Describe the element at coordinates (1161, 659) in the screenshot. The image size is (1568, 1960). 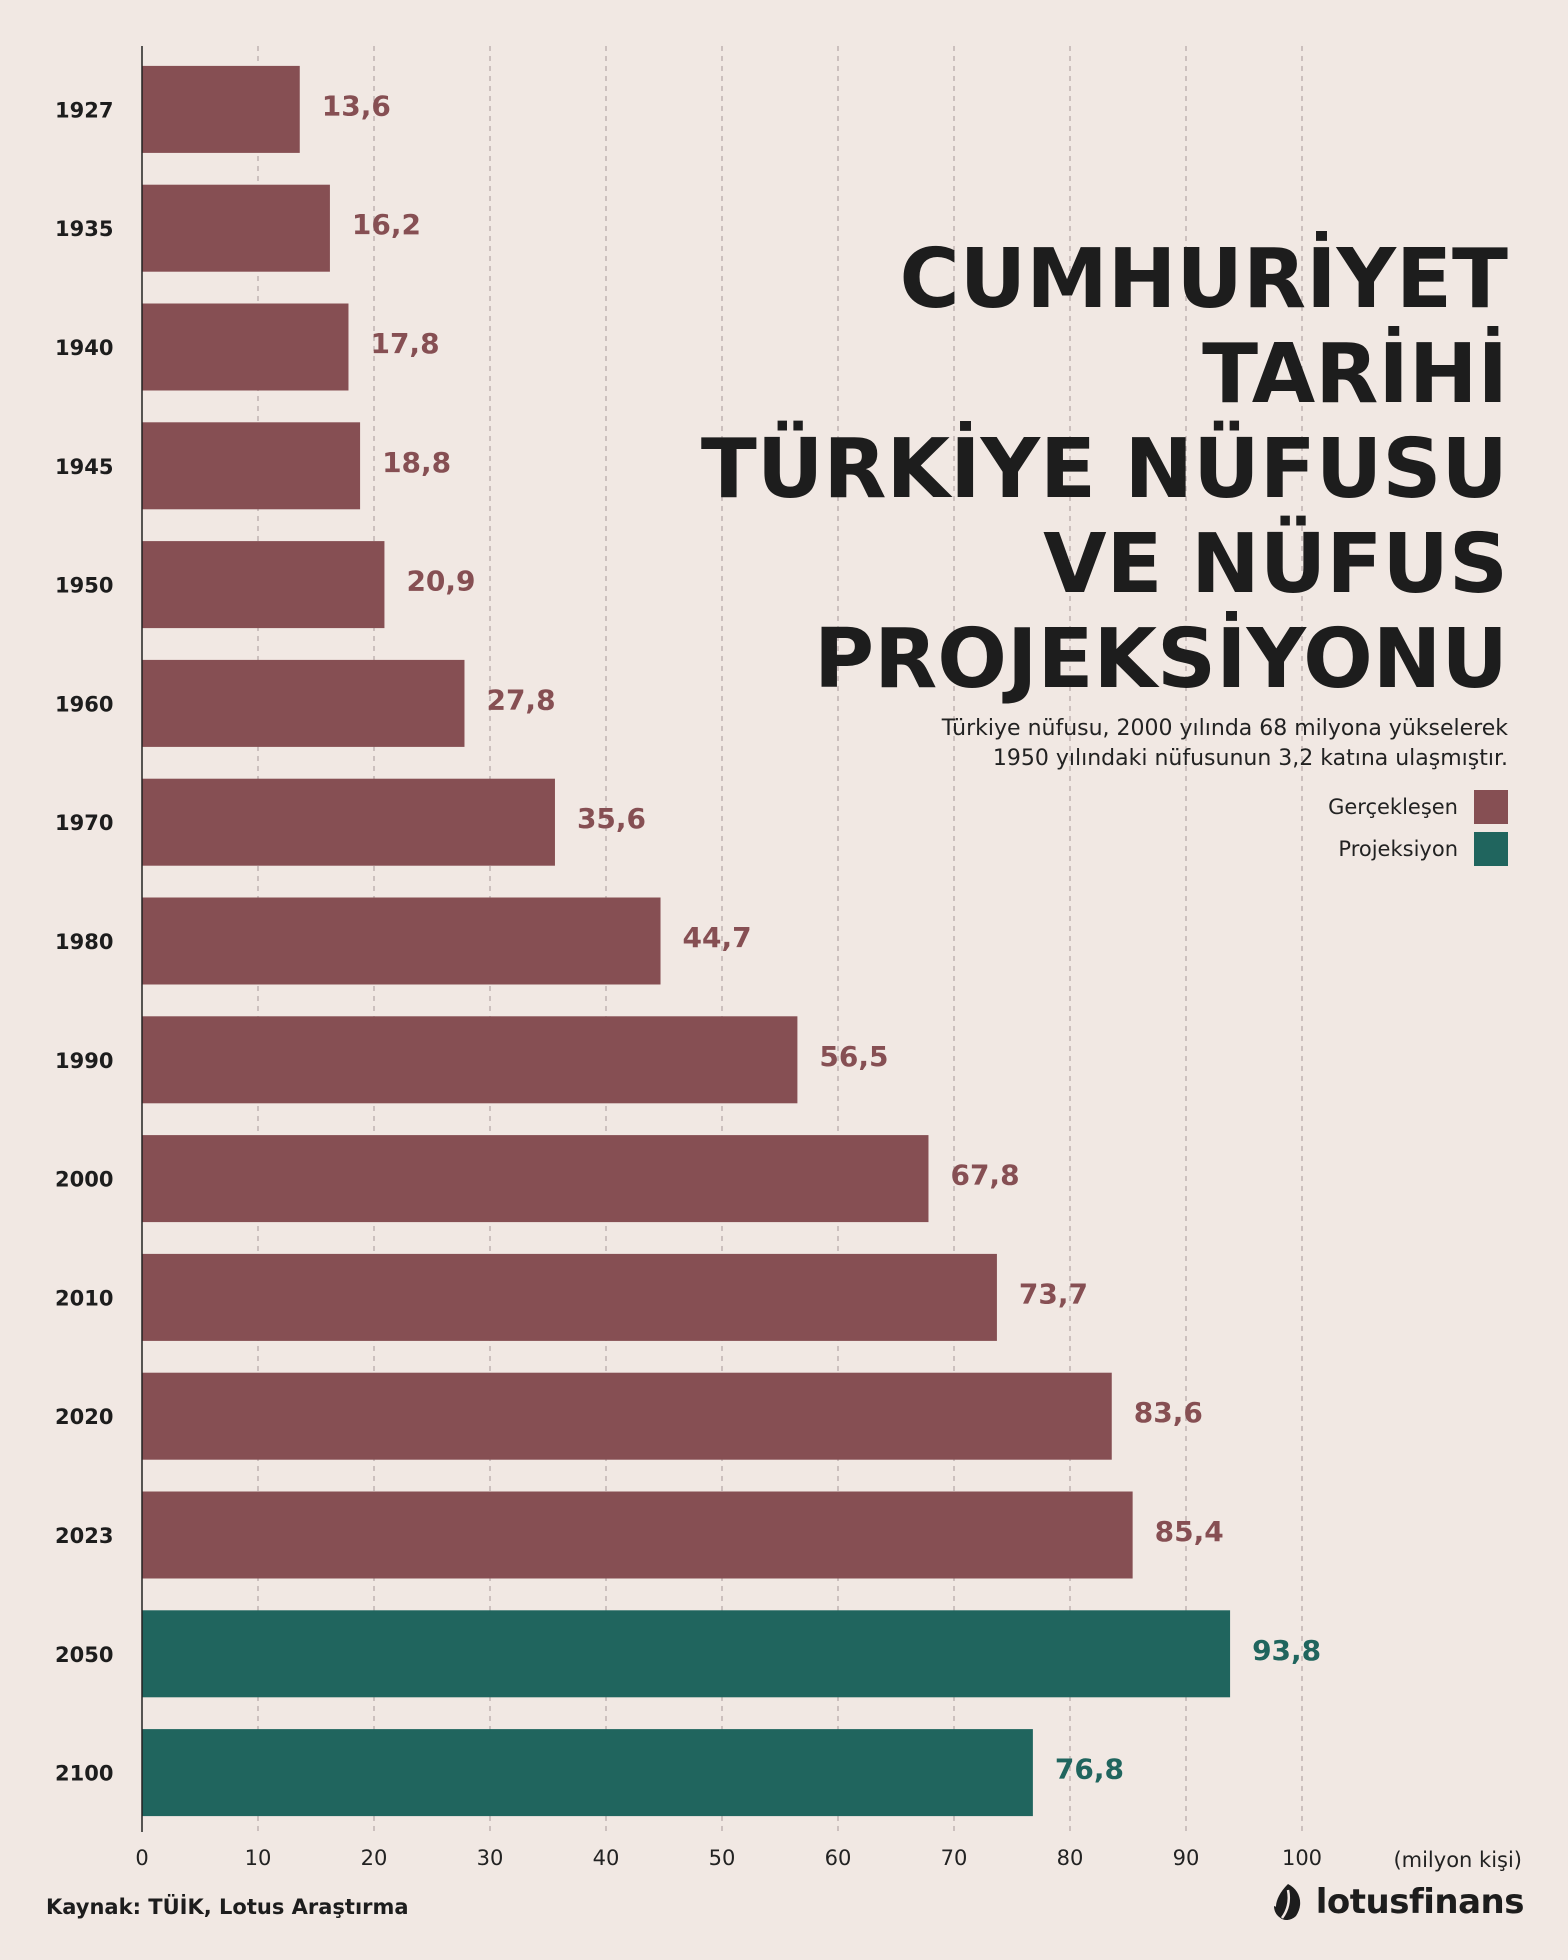
I see `title-line-5: PROJEKSİYONU` at that location.